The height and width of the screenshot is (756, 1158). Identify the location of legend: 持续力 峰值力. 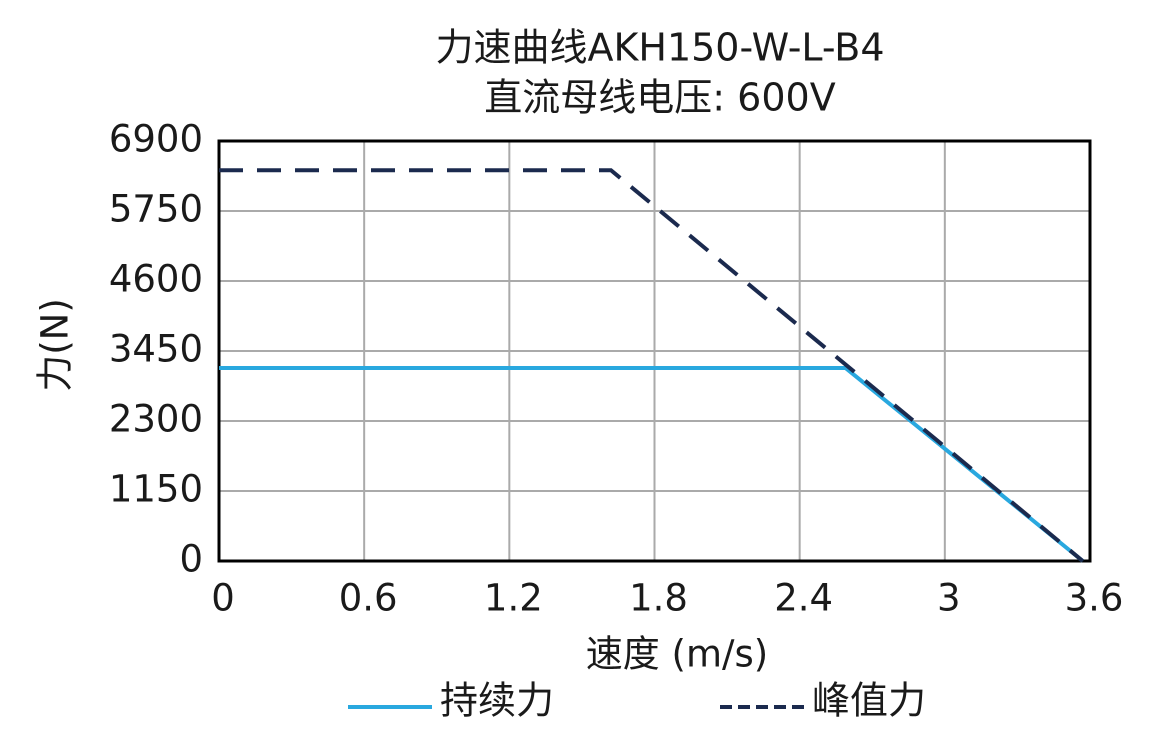
(637, 701).